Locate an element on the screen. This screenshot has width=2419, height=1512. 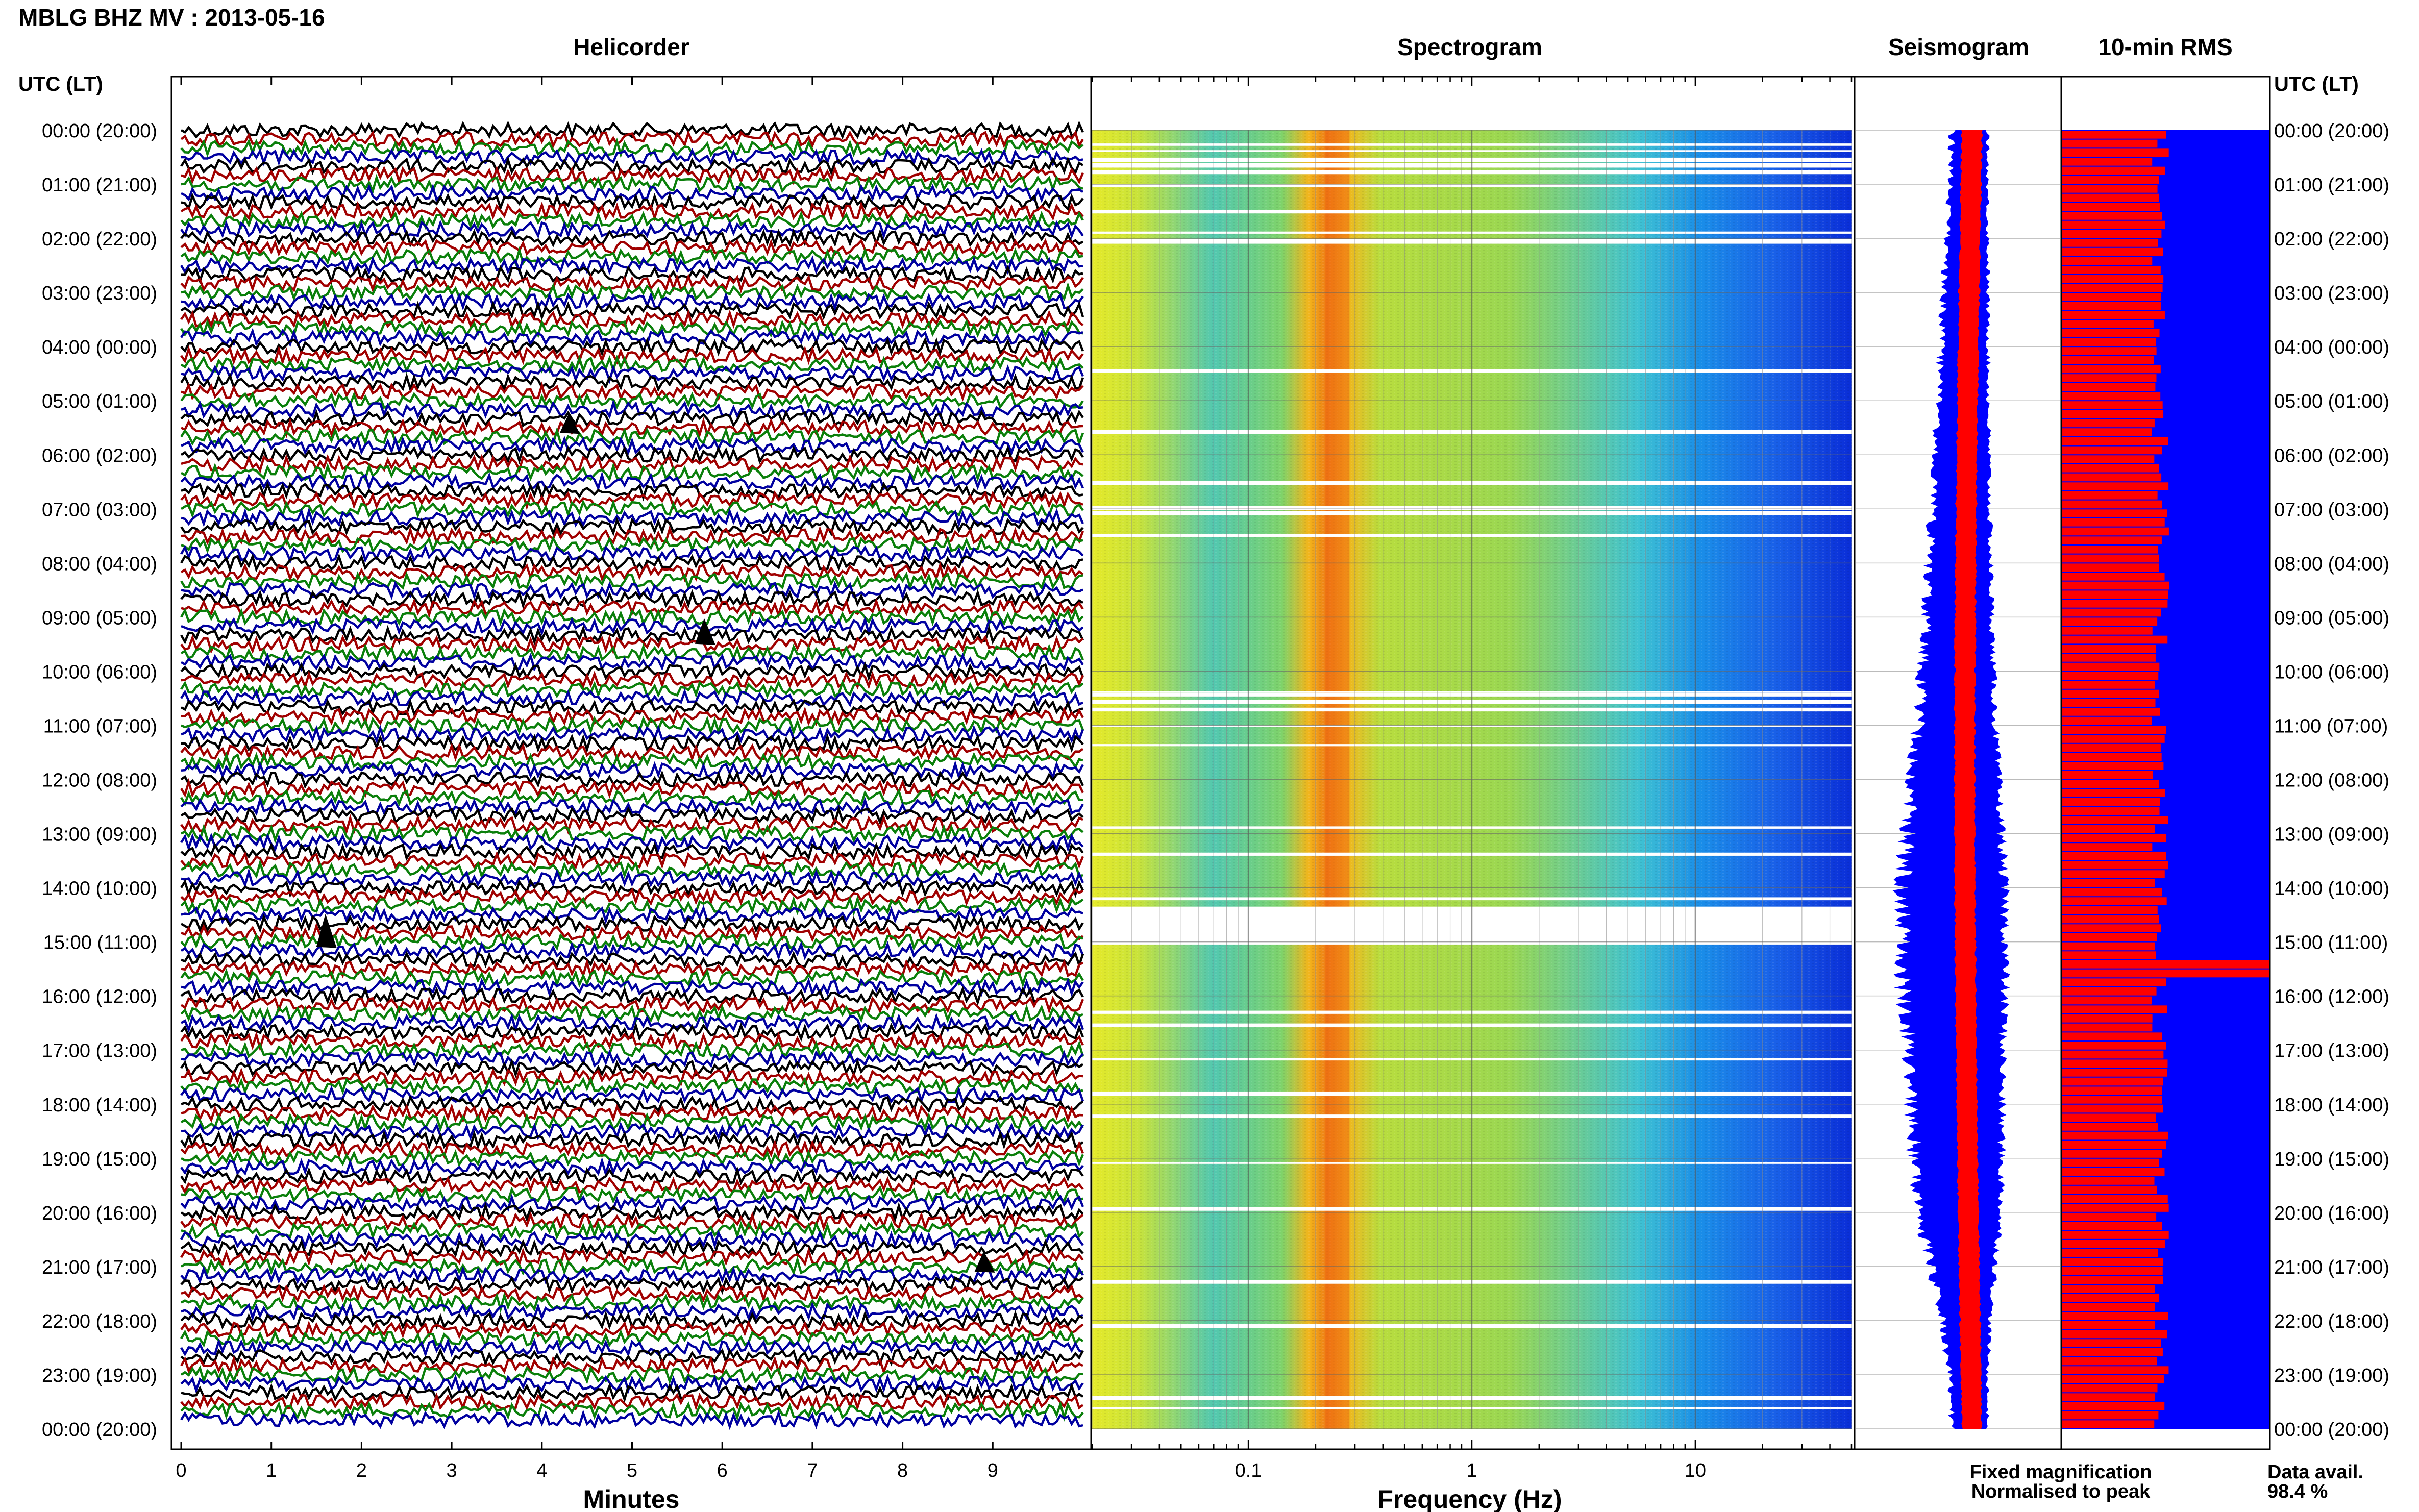
minutes-tick-label: 6 is located at coordinates (722, 1470).